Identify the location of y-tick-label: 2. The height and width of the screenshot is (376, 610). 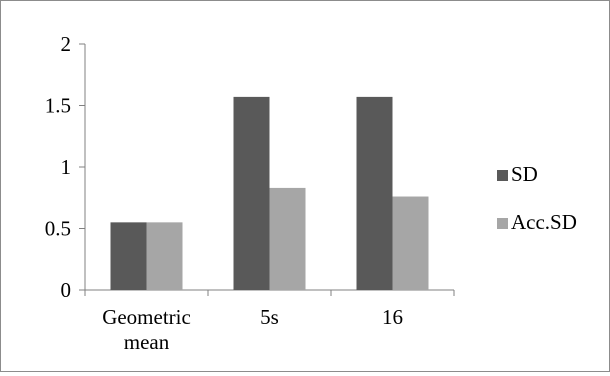
(66, 44).